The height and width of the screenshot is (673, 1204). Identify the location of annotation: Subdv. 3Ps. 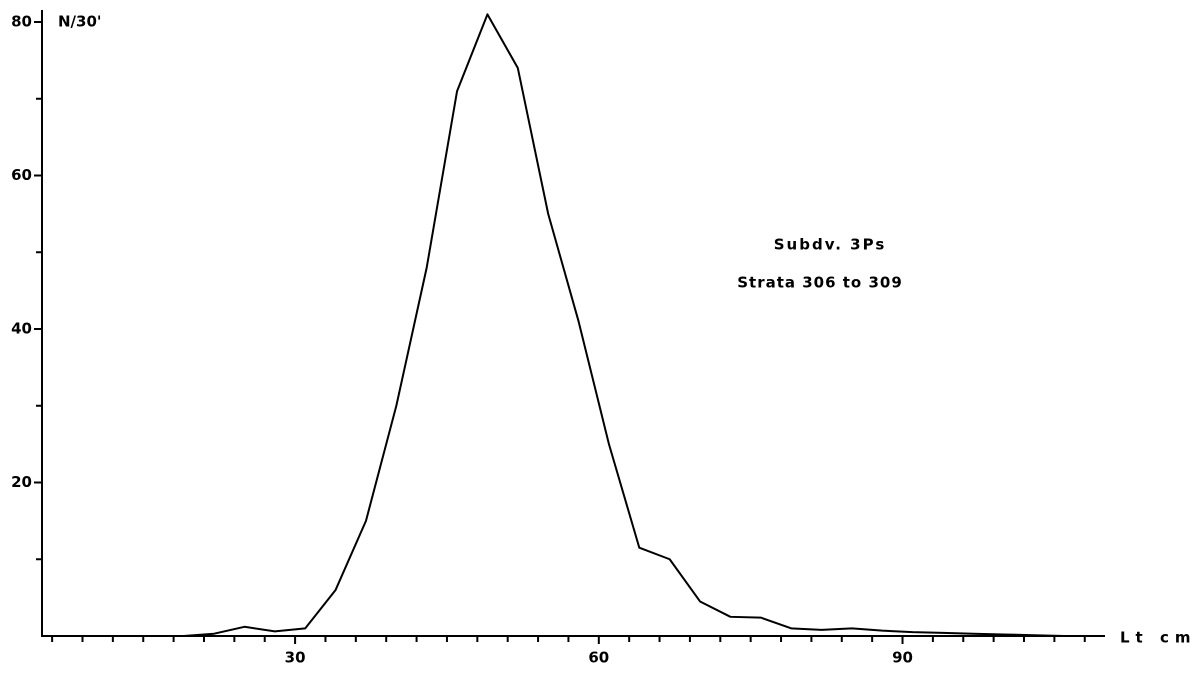
(830, 245).